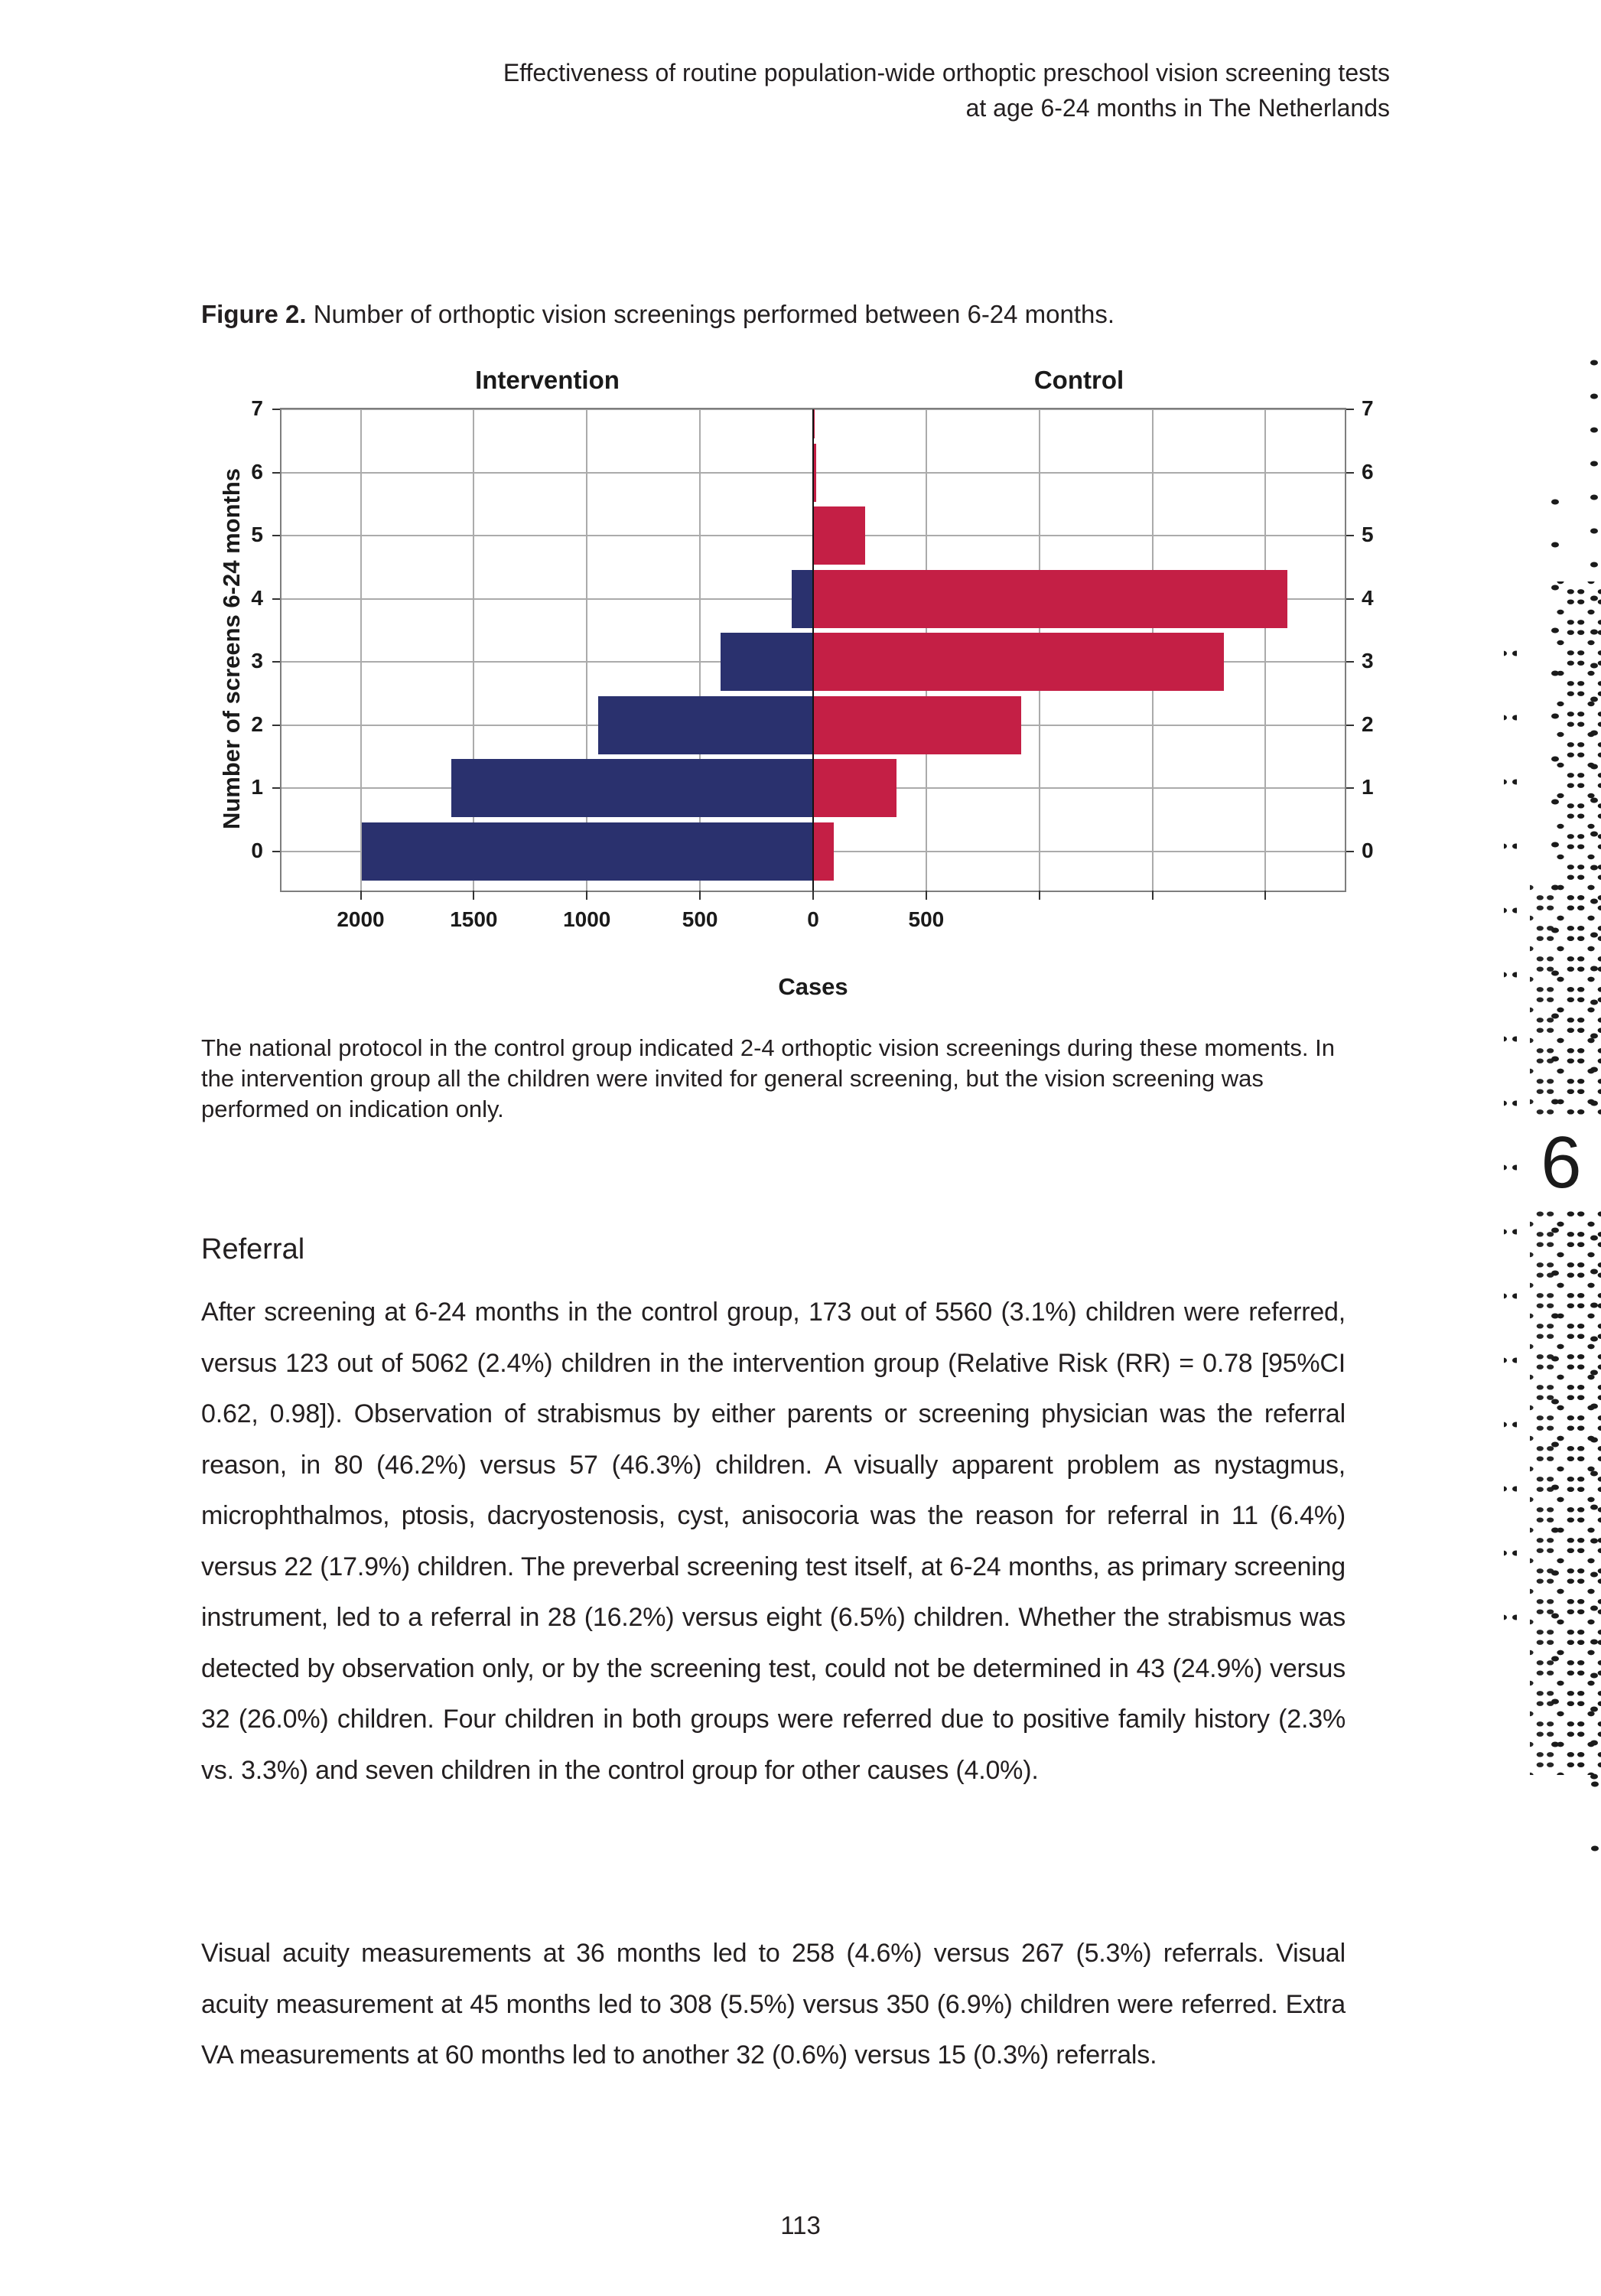 This screenshot has width=1601, height=2296. Describe the element at coordinates (1368, 471) in the screenshot. I see `y-tick-label-right-6: 6` at that location.